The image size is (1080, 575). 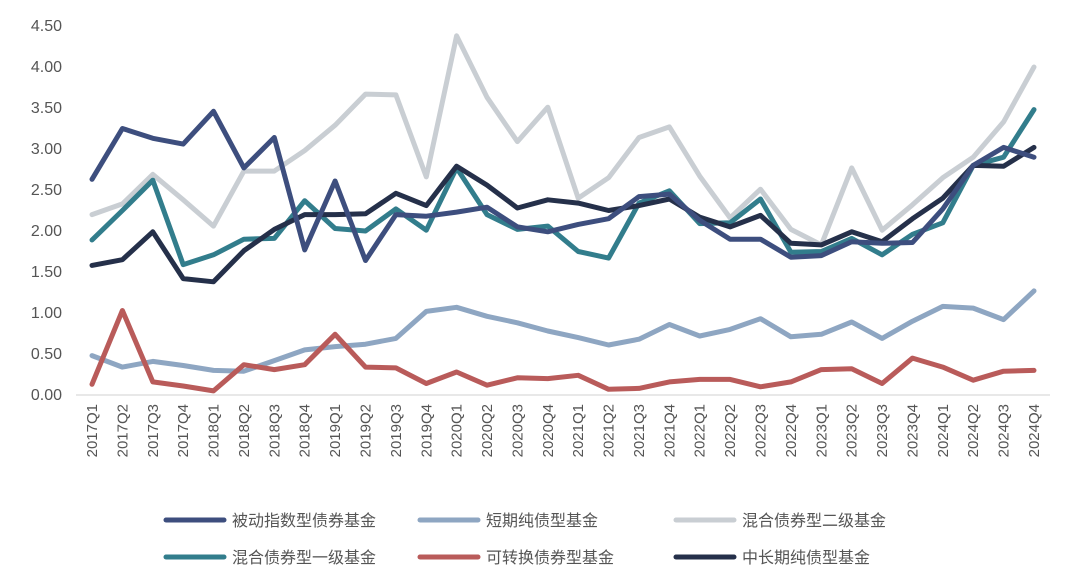 I want to click on x-tick-label: 2020Q3, so click(x=517, y=430).